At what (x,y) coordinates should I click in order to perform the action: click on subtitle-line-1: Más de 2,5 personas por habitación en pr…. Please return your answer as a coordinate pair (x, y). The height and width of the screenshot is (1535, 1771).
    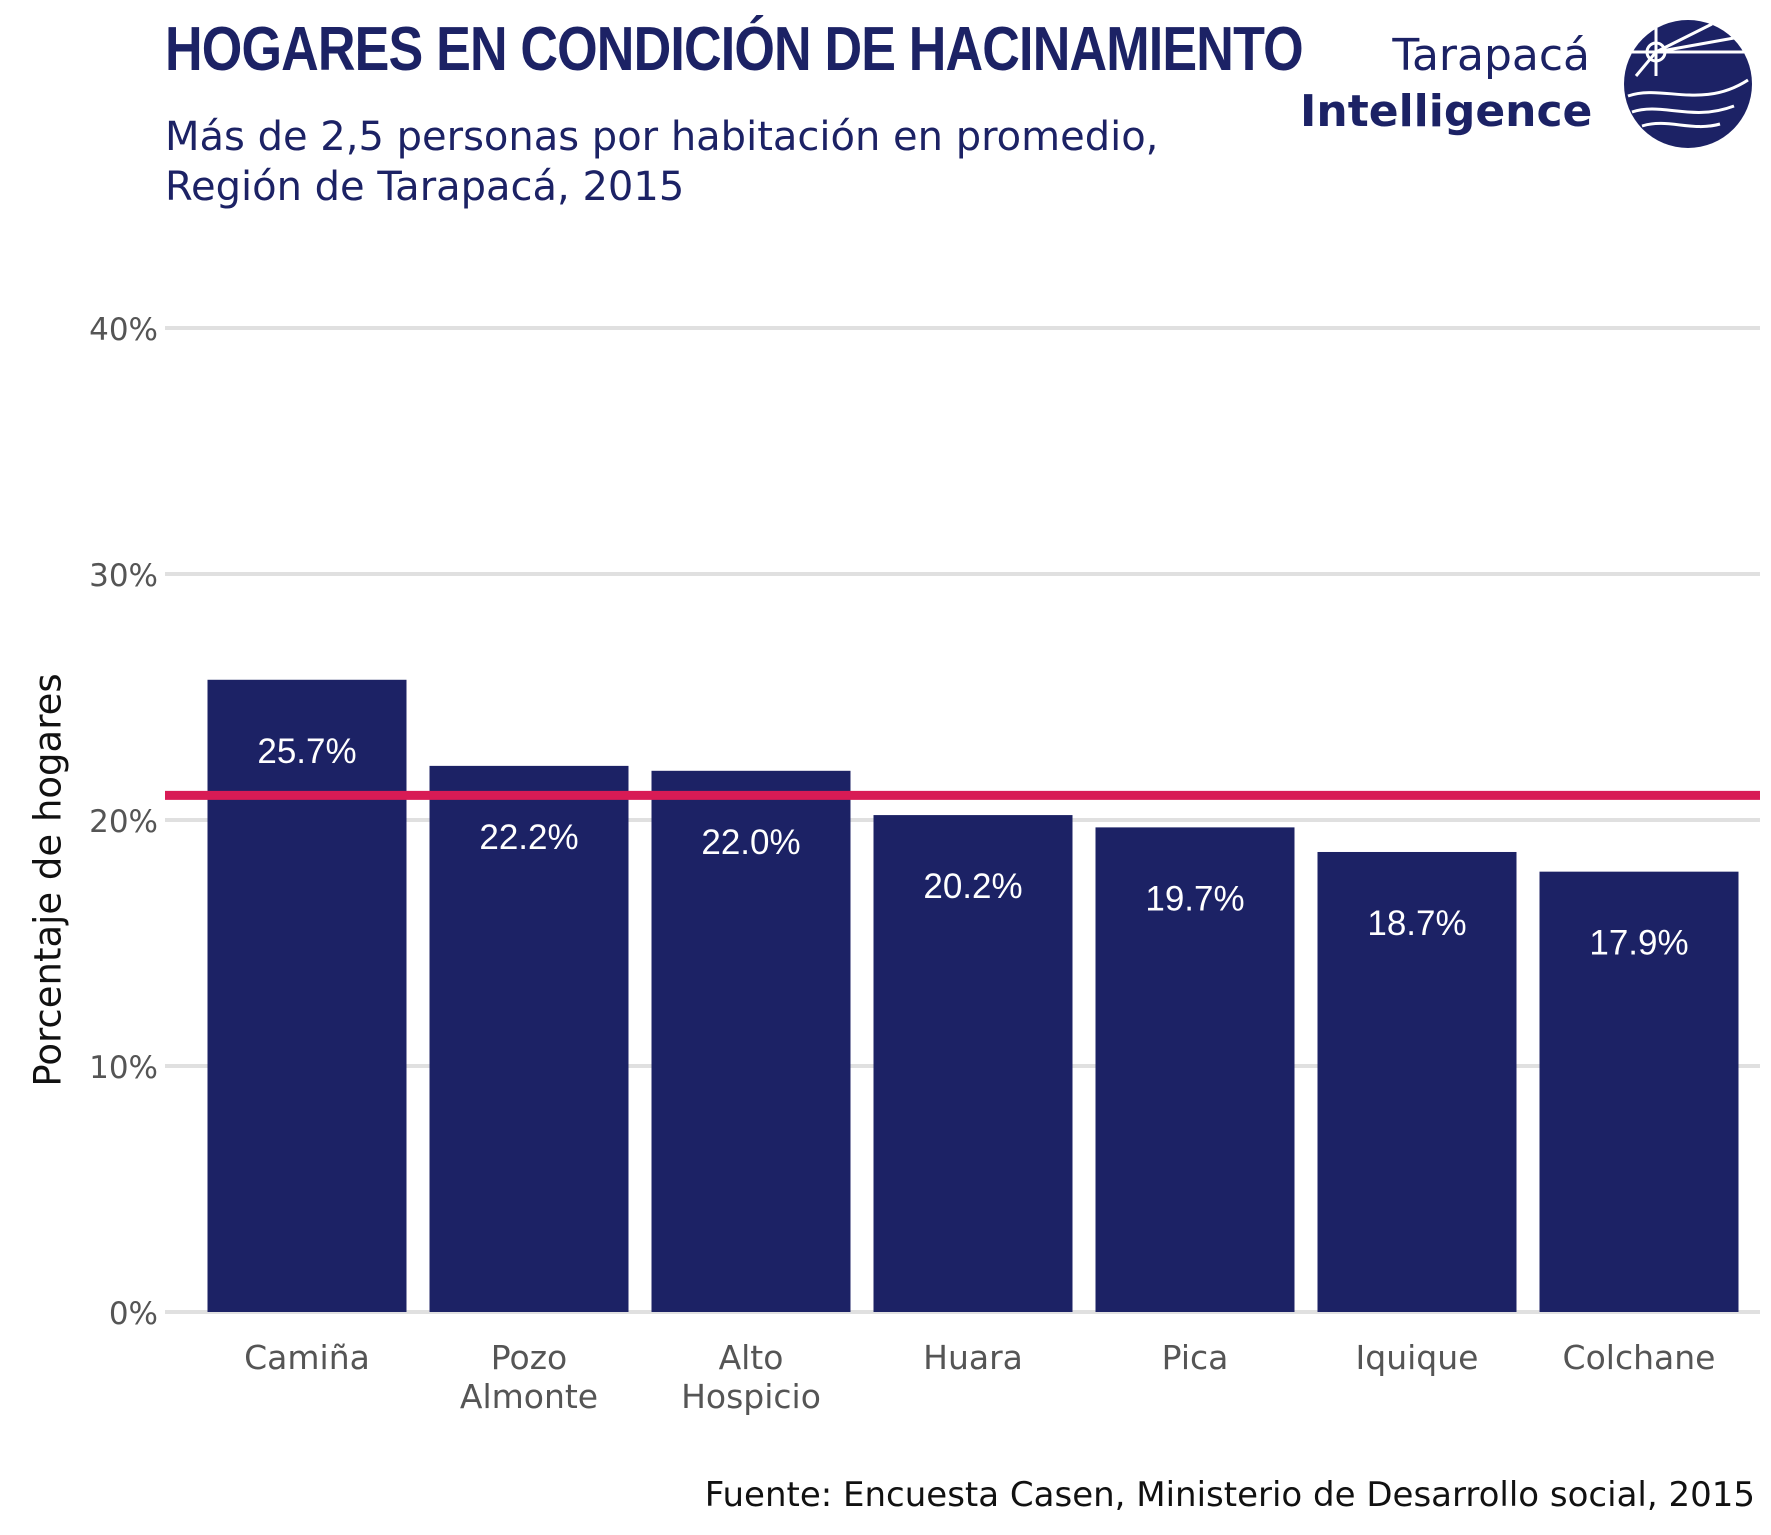
    Looking at the image, I should click on (662, 137).